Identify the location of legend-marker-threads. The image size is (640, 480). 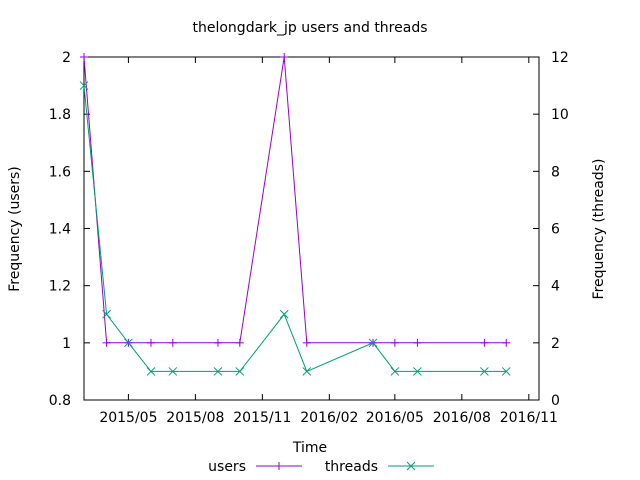
(411, 466).